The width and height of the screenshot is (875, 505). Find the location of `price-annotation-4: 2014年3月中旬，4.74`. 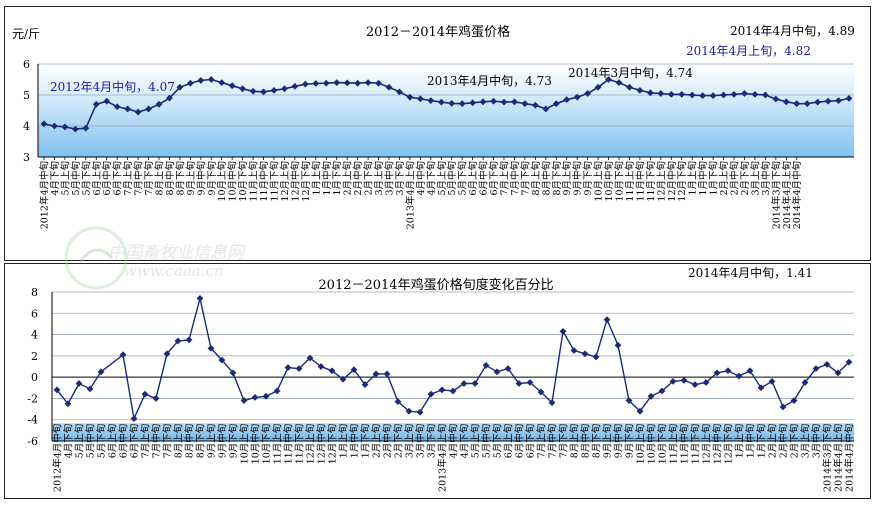

price-annotation-4: 2014年3月中旬，4.74 is located at coordinates (630, 72).